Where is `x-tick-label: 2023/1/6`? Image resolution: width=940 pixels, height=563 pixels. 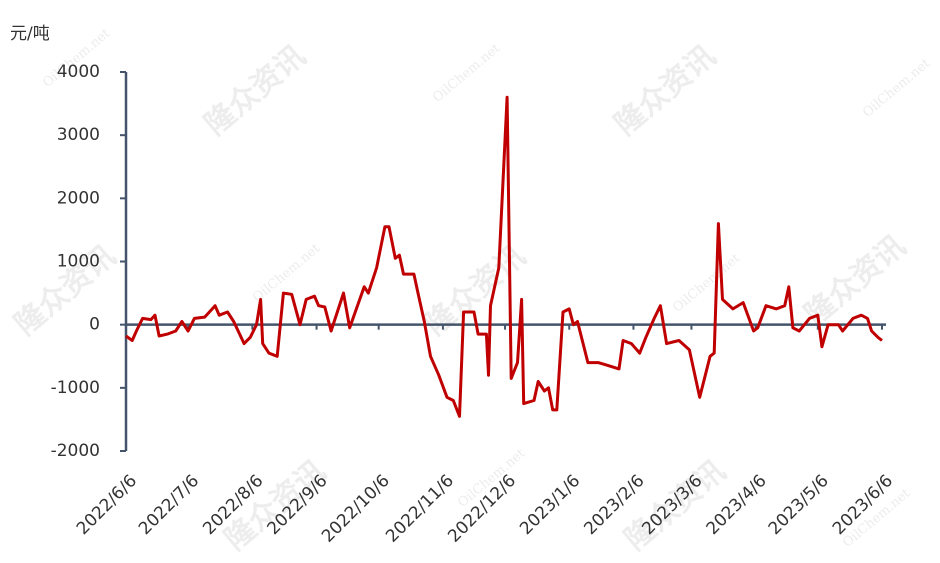
x-tick-label: 2023/1/6 is located at coordinates (550, 505).